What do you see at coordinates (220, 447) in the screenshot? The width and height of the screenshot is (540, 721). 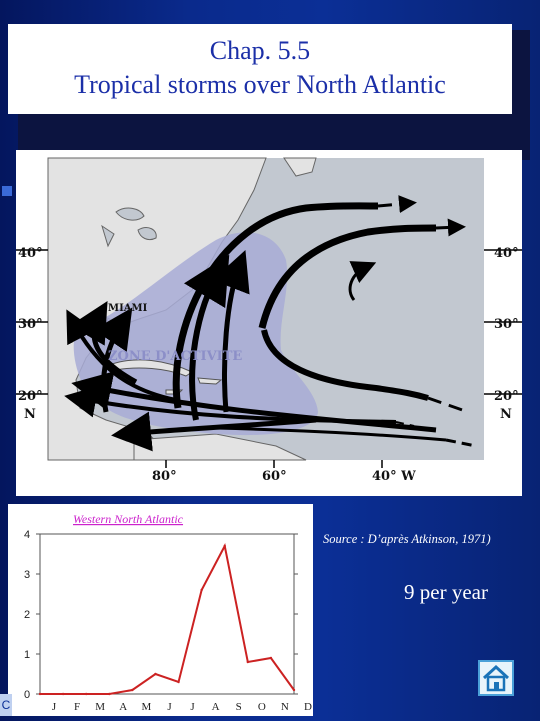 I see `south-america-land` at bounding box center [220, 447].